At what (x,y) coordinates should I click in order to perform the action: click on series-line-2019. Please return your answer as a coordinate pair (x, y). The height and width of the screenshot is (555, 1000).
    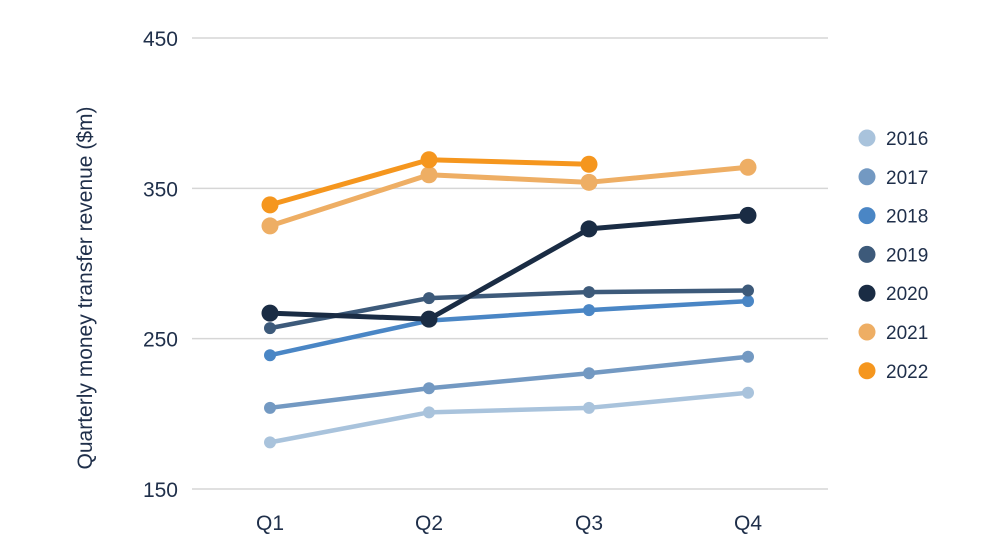
    Looking at the image, I should click on (509, 309).